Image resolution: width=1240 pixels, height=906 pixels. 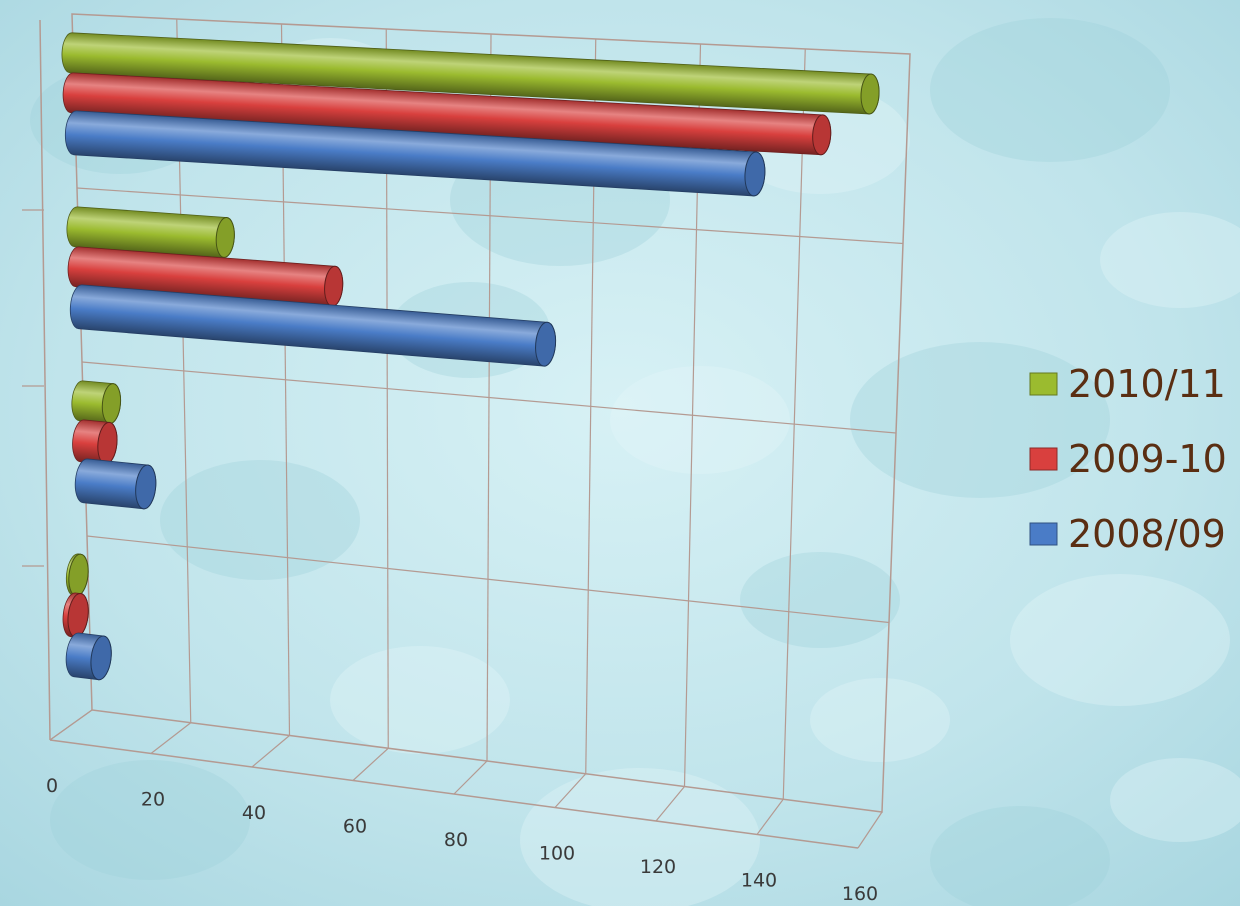 What do you see at coordinates (456, 840) in the screenshot?
I see `x-tick-label: 80` at bounding box center [456, 840].